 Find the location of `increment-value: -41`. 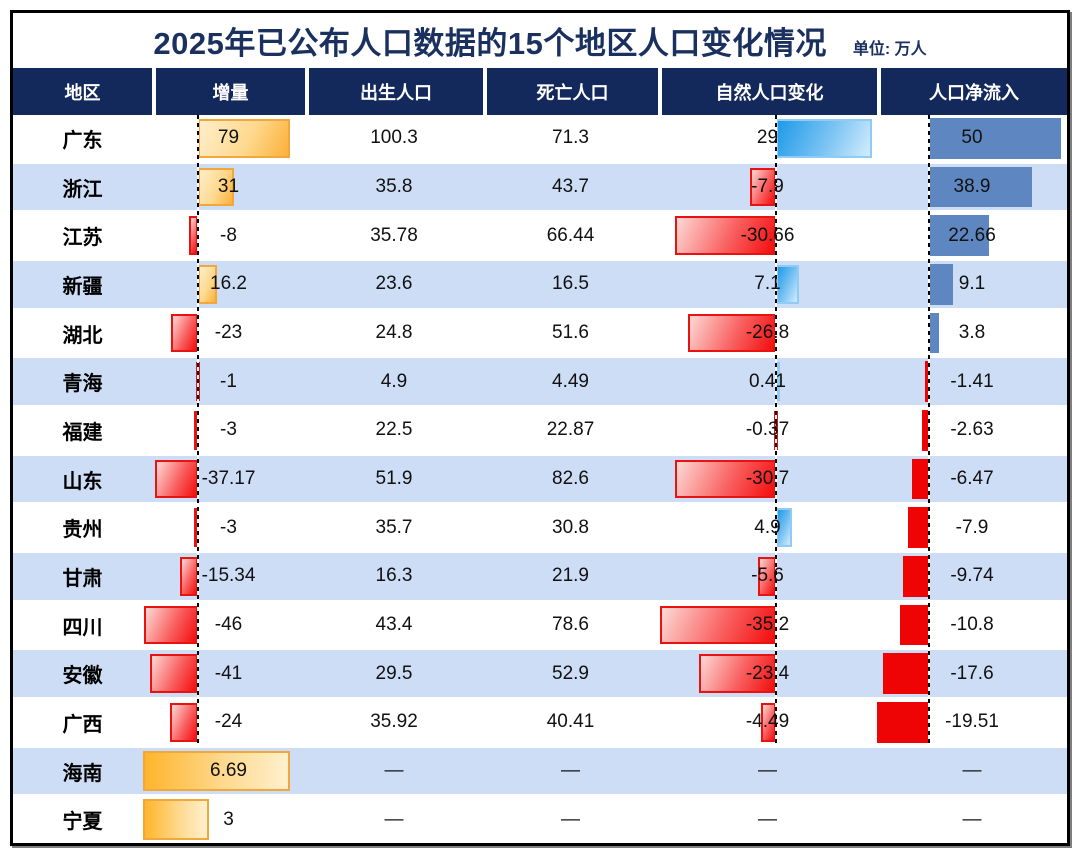

increment-value: -41 is located at coordinates (228, 673).